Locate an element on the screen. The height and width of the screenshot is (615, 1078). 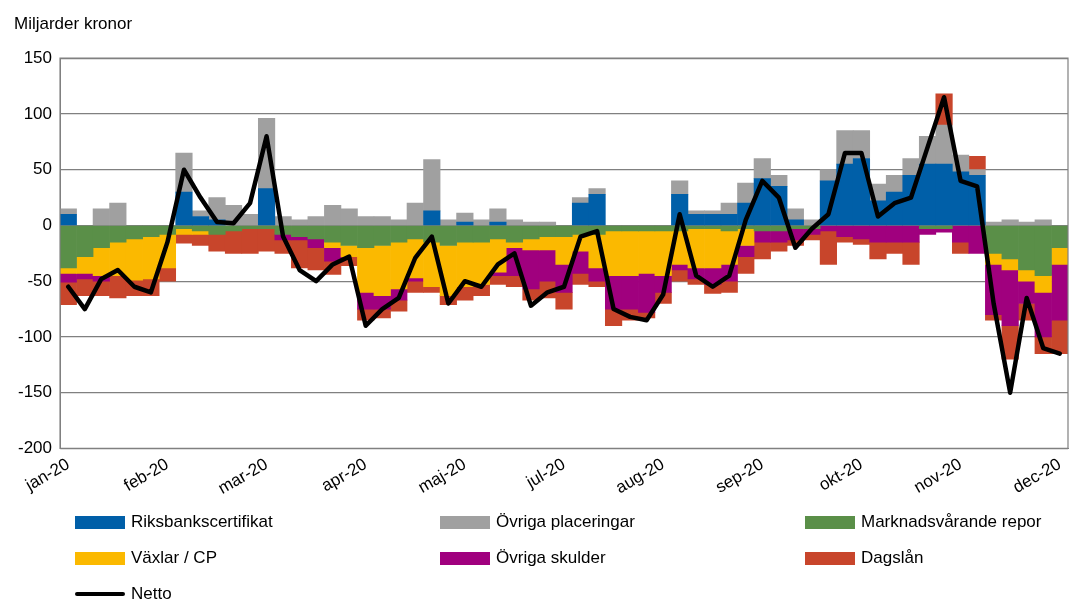
y-axis-title: Miljarder kronor is located at coordinates (73, 24).